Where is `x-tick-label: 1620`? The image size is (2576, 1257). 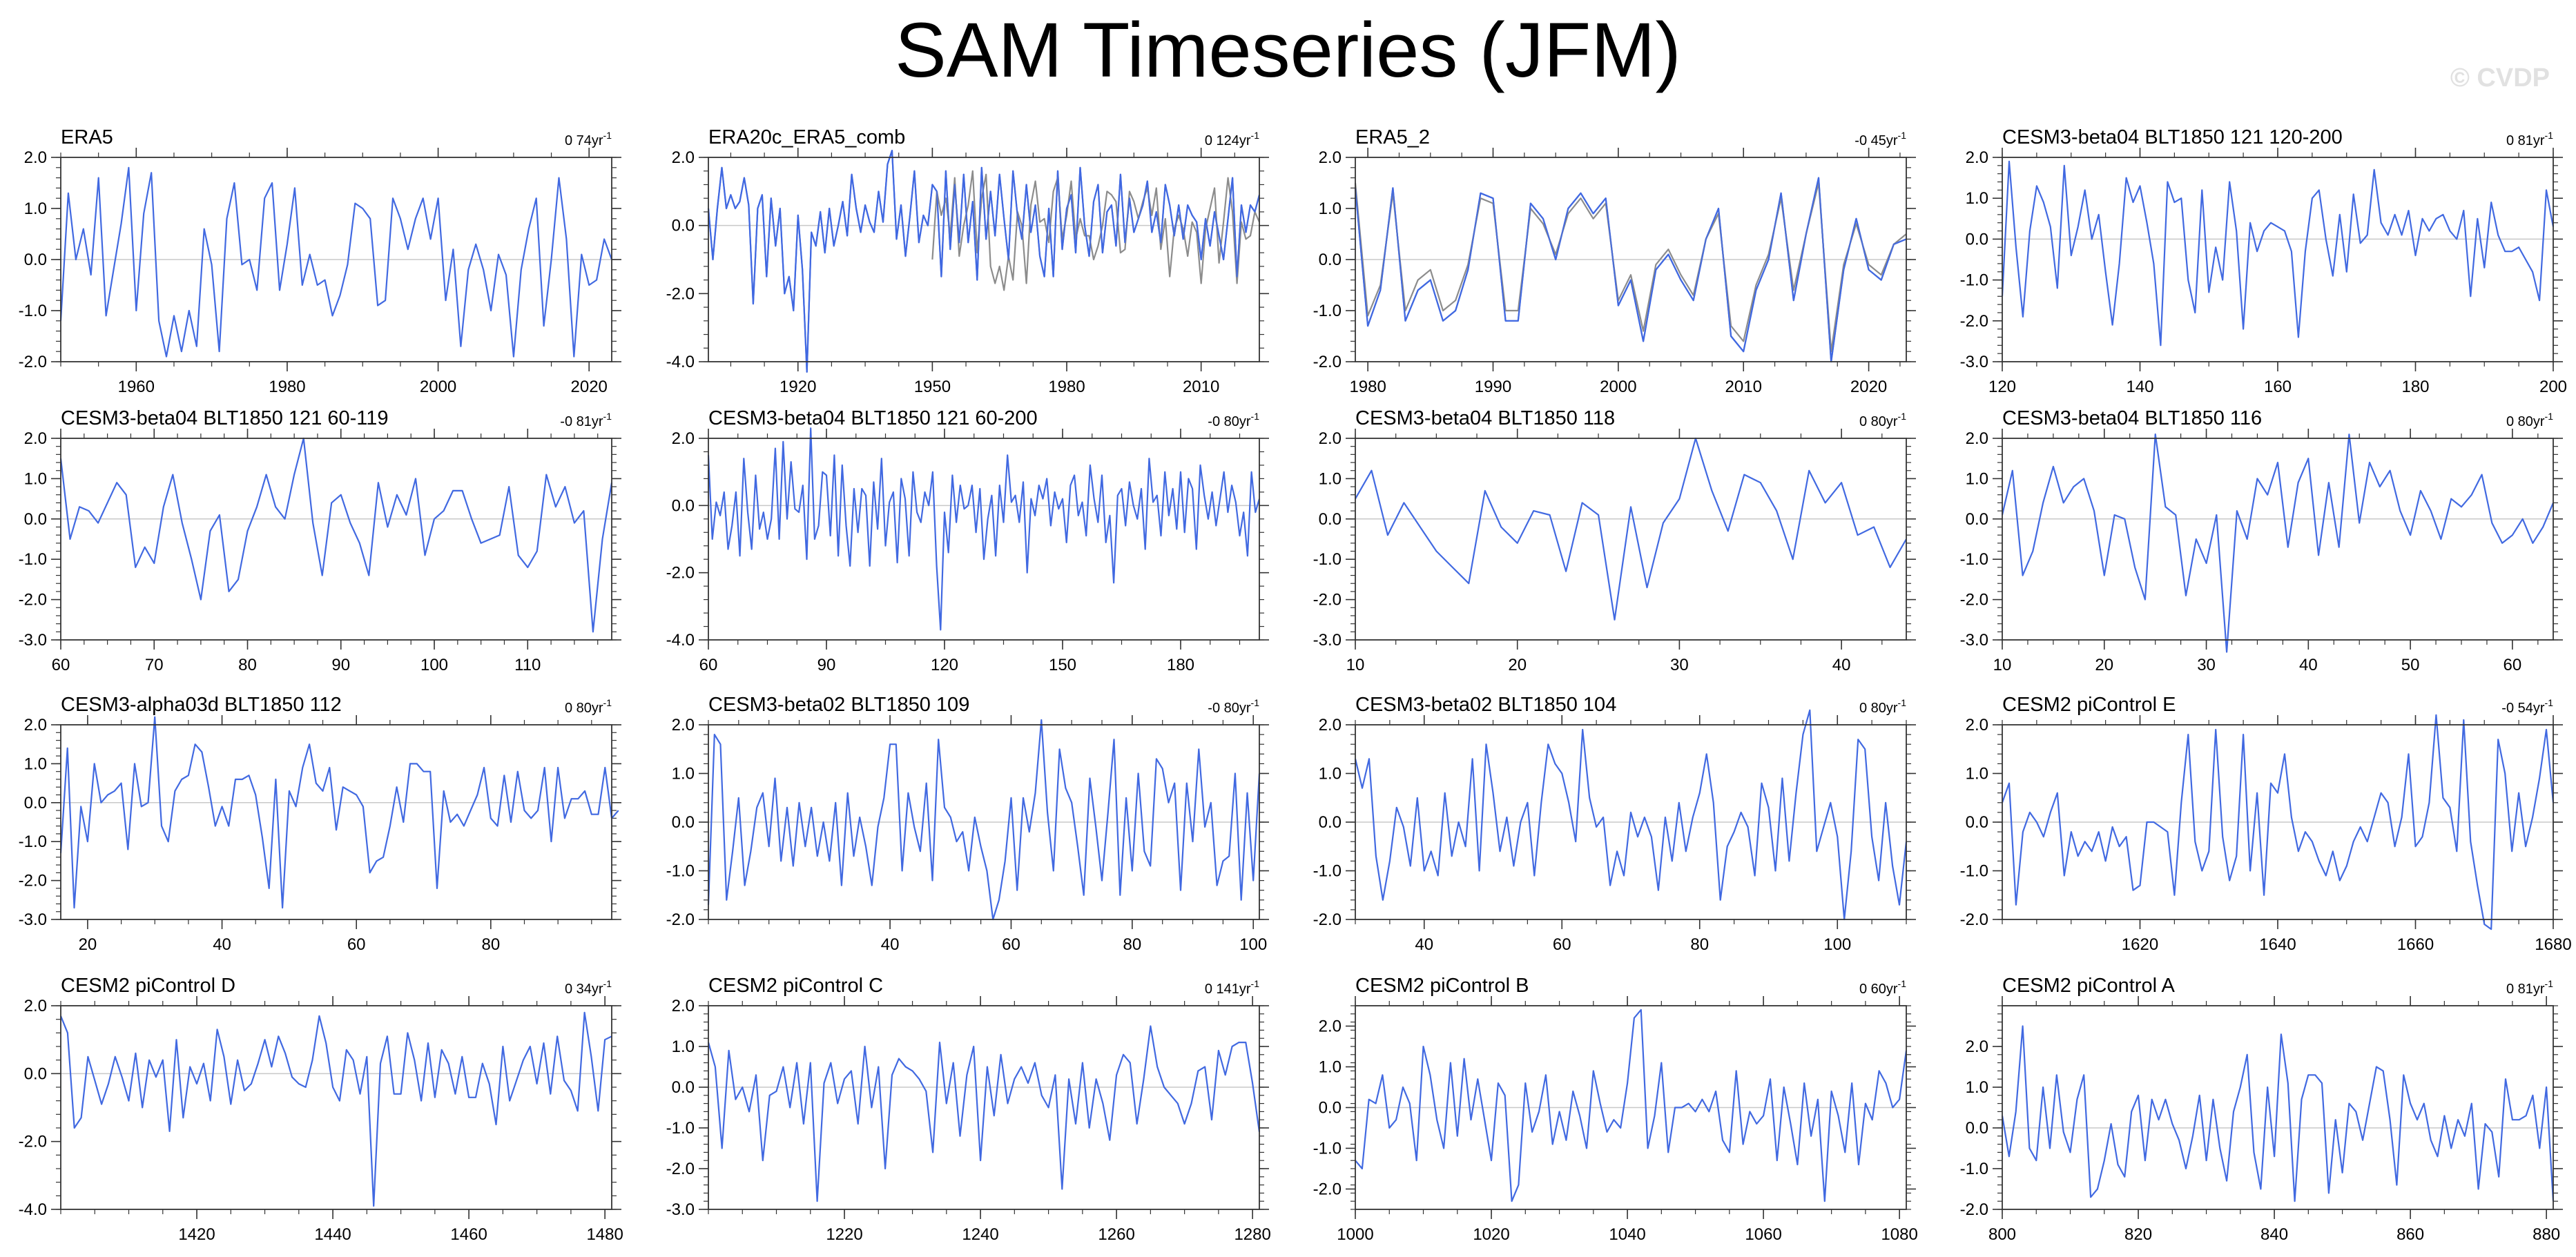
x-tick-label: 1620 is located at coordinates (2140, 944).